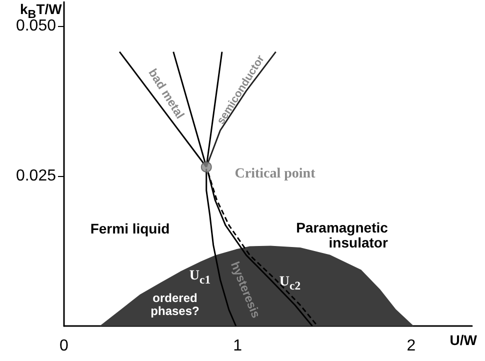 The image size is (485, 361). What do you see at coordinates (275, 174) in the screenshot?
I see `annotation: Critical point` at bounding box center [275, 174].